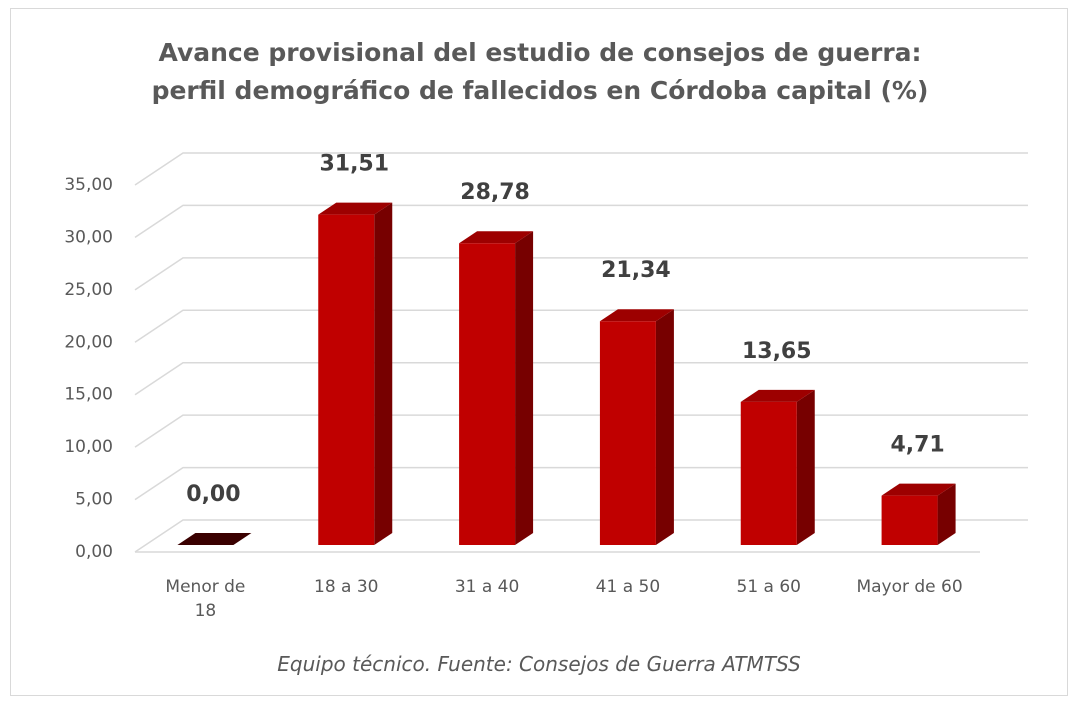  What do you see at coordinates (628, 587) in the screenshot?
I see `x-tick-label: 41 a 50` at bounding box center [628, 587].